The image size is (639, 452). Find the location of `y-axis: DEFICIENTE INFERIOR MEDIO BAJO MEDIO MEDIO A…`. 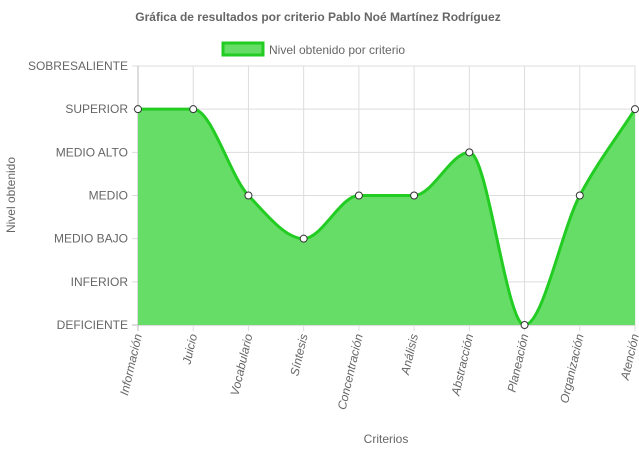

y-axis: DEFICIENTE INFERIOR MEDIO BAJO MEDIO MEDIO A… is located at coordinates (78, 195).